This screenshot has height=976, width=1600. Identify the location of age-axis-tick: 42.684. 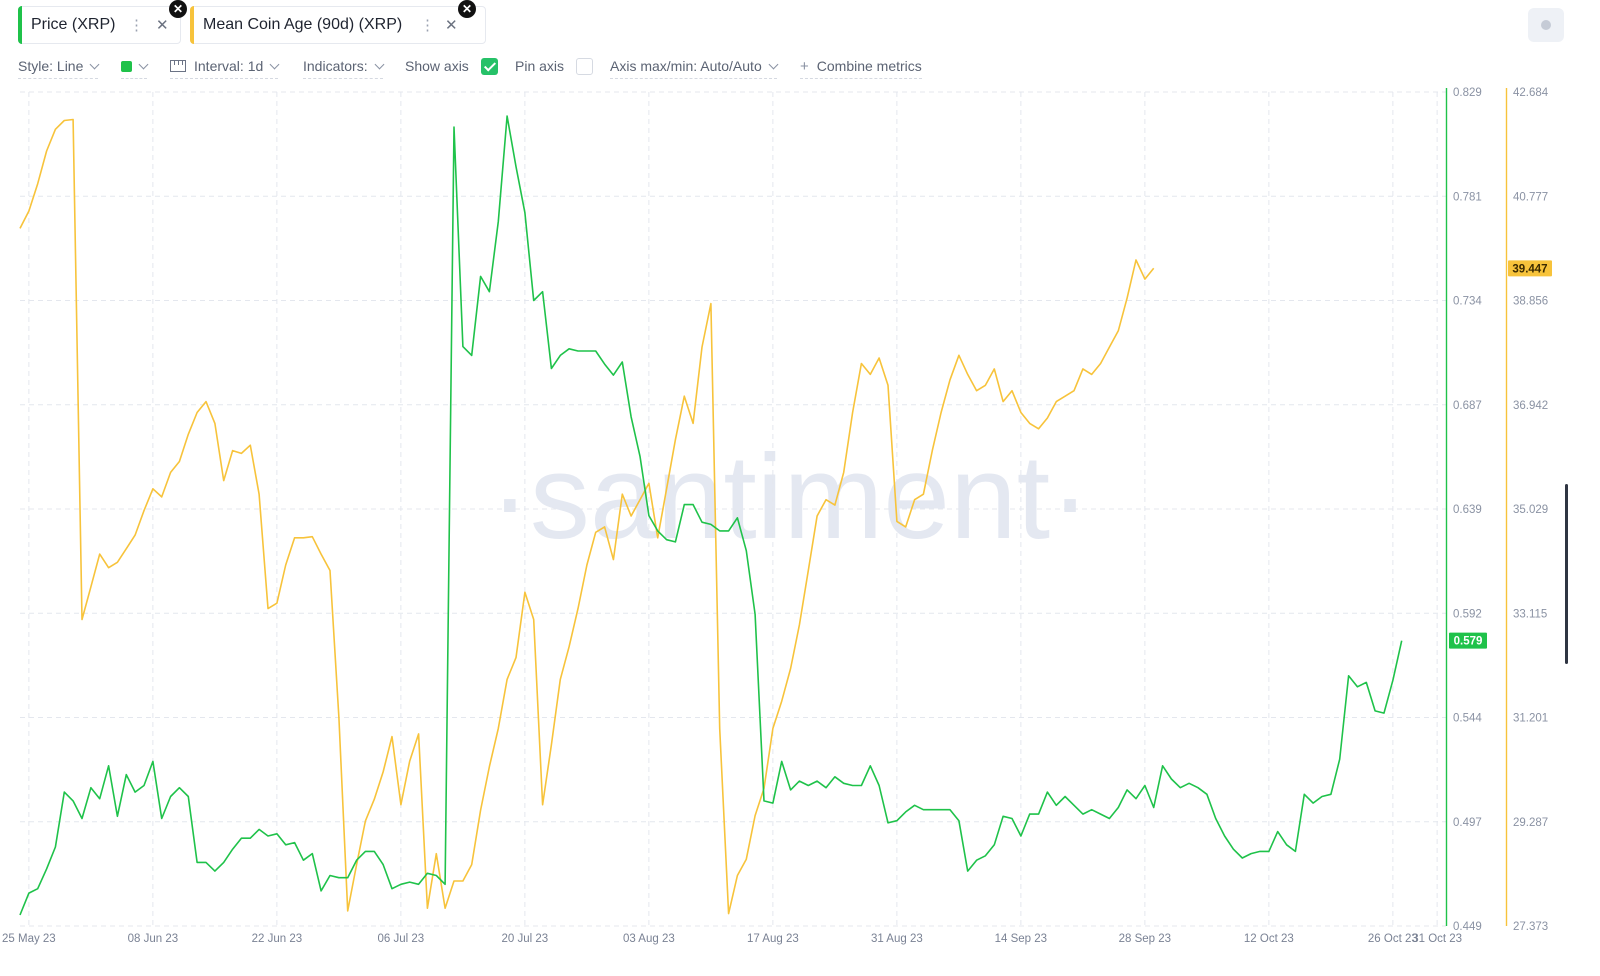
(1531, 93).